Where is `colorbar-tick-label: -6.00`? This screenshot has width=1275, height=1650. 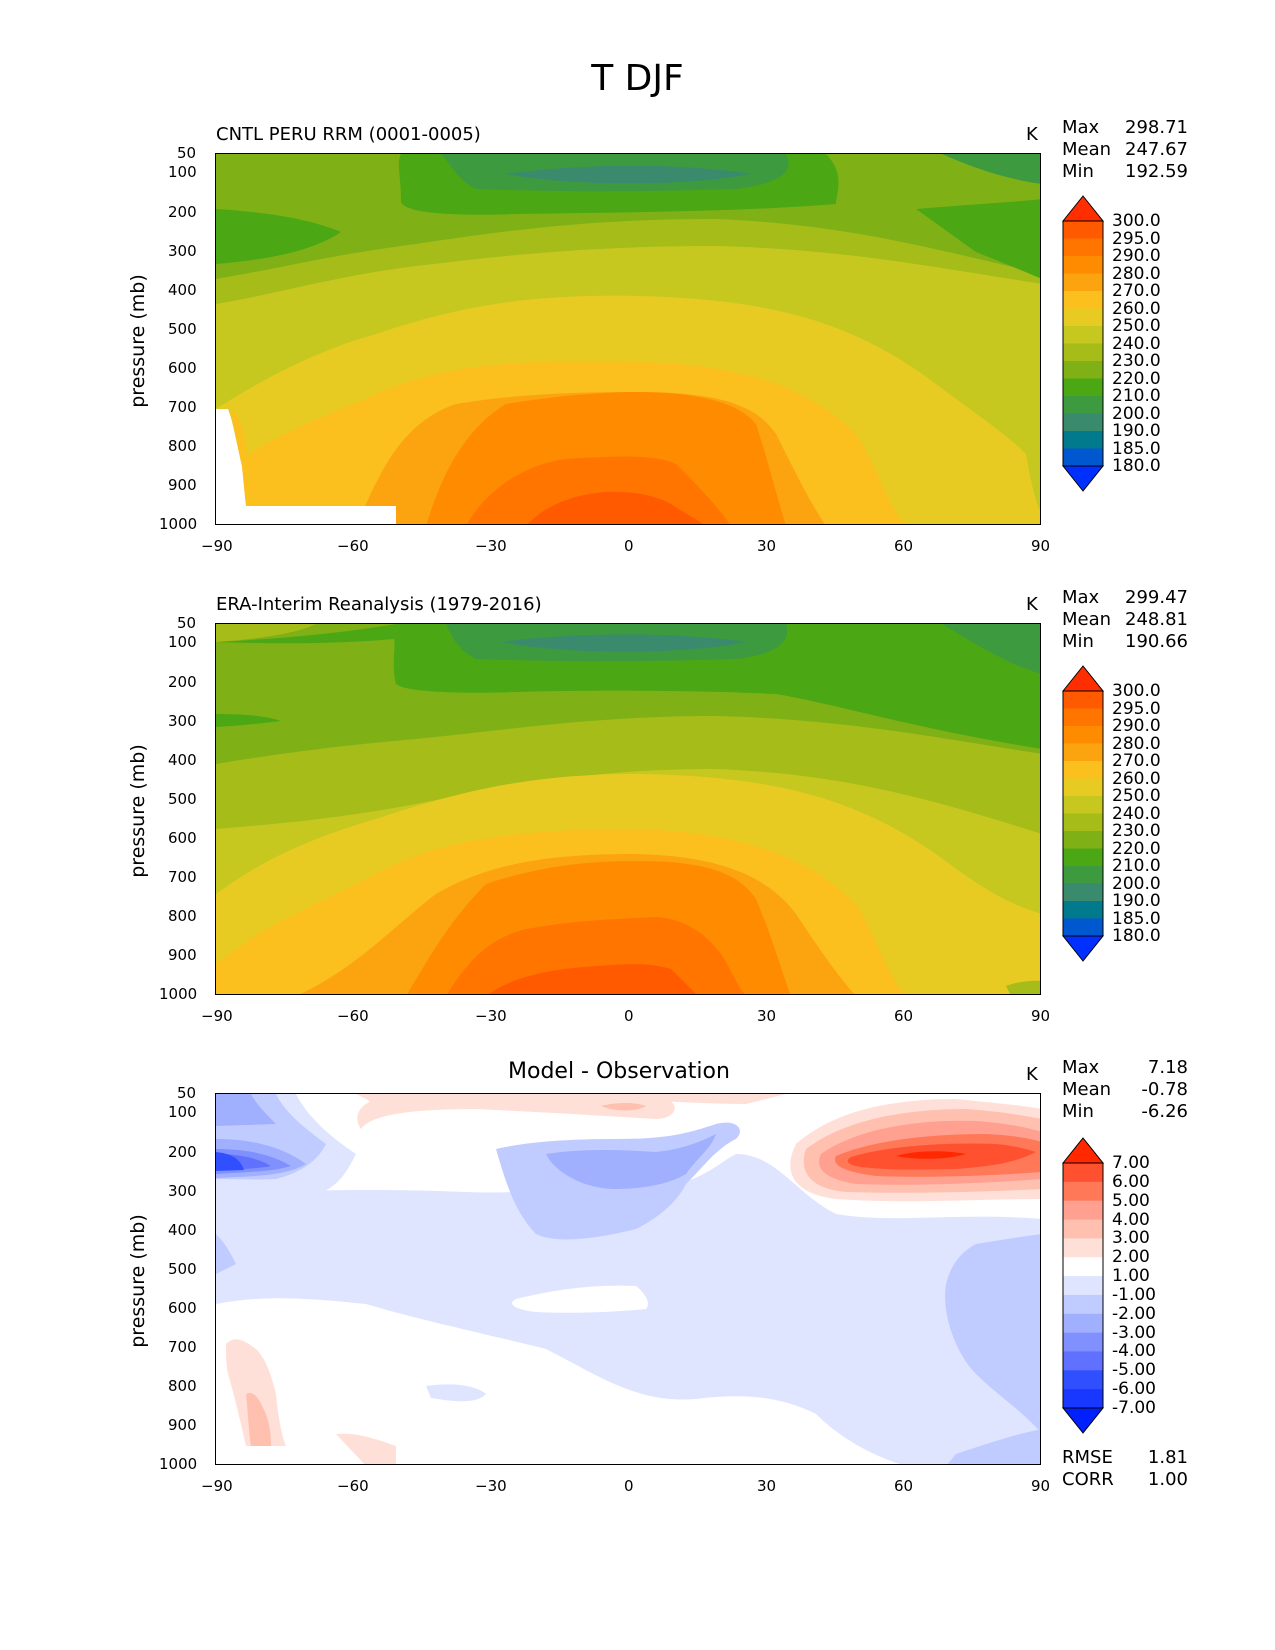 colorbar-tick-label: -6.00 is located at coordinates (1134, 1389).